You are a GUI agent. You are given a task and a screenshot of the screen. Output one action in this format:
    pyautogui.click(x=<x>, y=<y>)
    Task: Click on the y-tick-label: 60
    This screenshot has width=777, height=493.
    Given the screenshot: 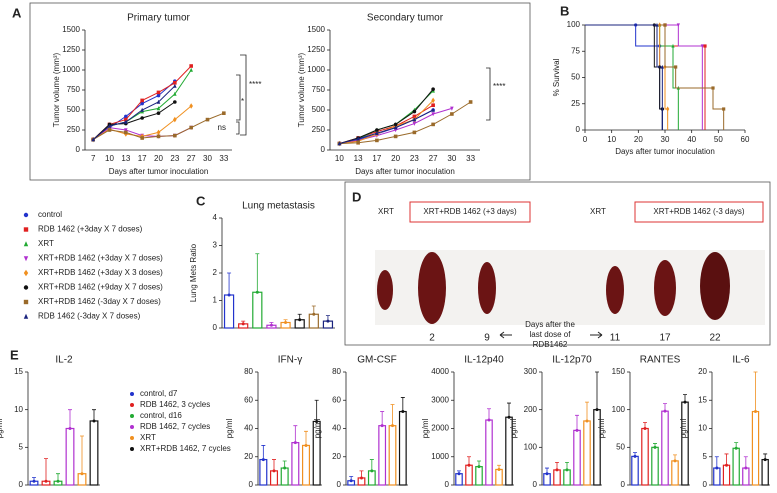 What is the action you would take?
    pyautogui.click(x=336, y=399)
    